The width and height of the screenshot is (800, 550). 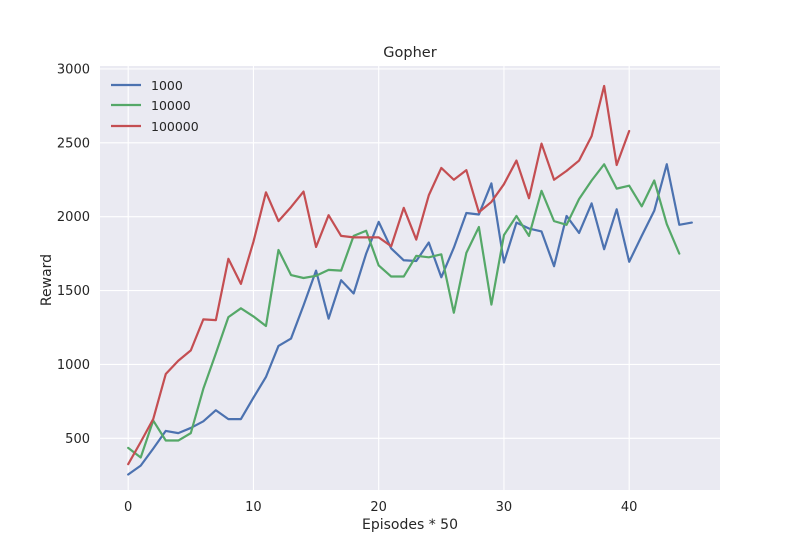 I want to click on x-tick-label: 40, so click(x=629, y=507).